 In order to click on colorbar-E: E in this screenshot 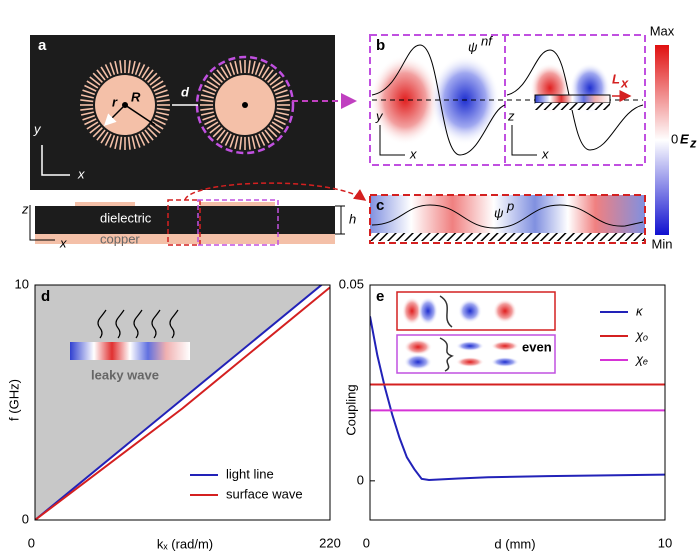, I will do `click(684, 138)`.